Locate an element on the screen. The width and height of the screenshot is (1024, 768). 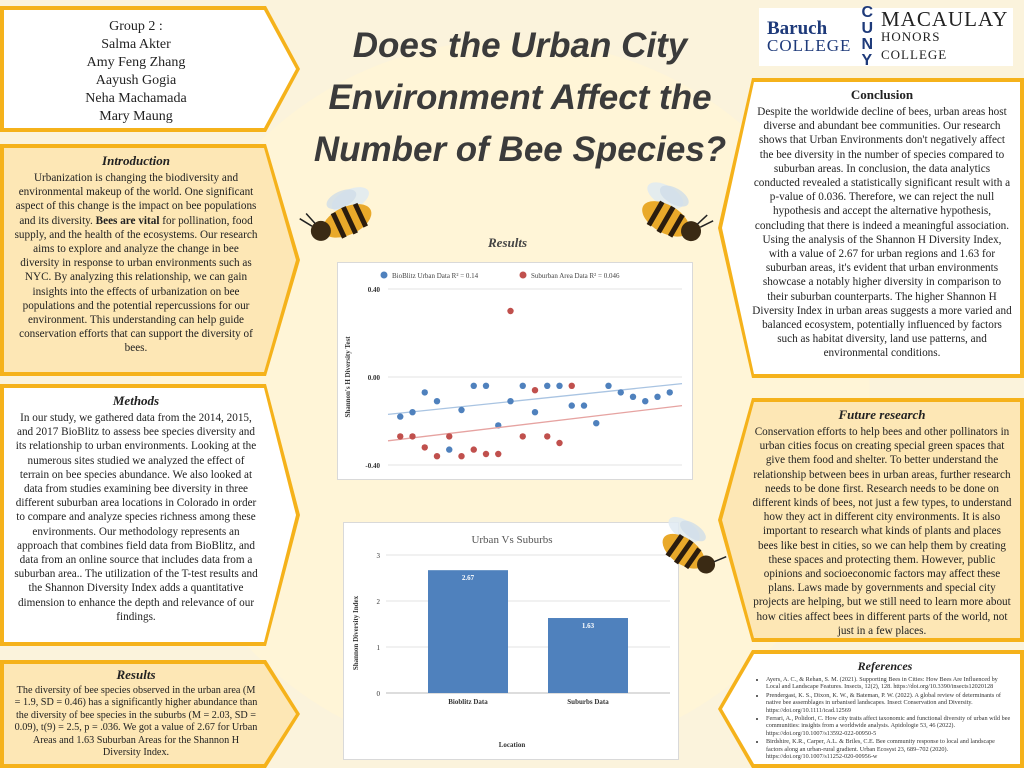
scatter-grid is located at coordinates (535, 377).